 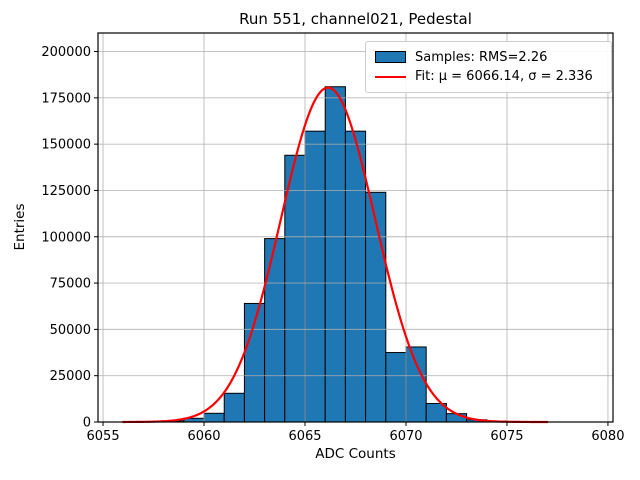 What do you see at coordinates (390, 76) in the screenshot?
I see `fit-line-swatch-icon` at bounding box center [390, 76].